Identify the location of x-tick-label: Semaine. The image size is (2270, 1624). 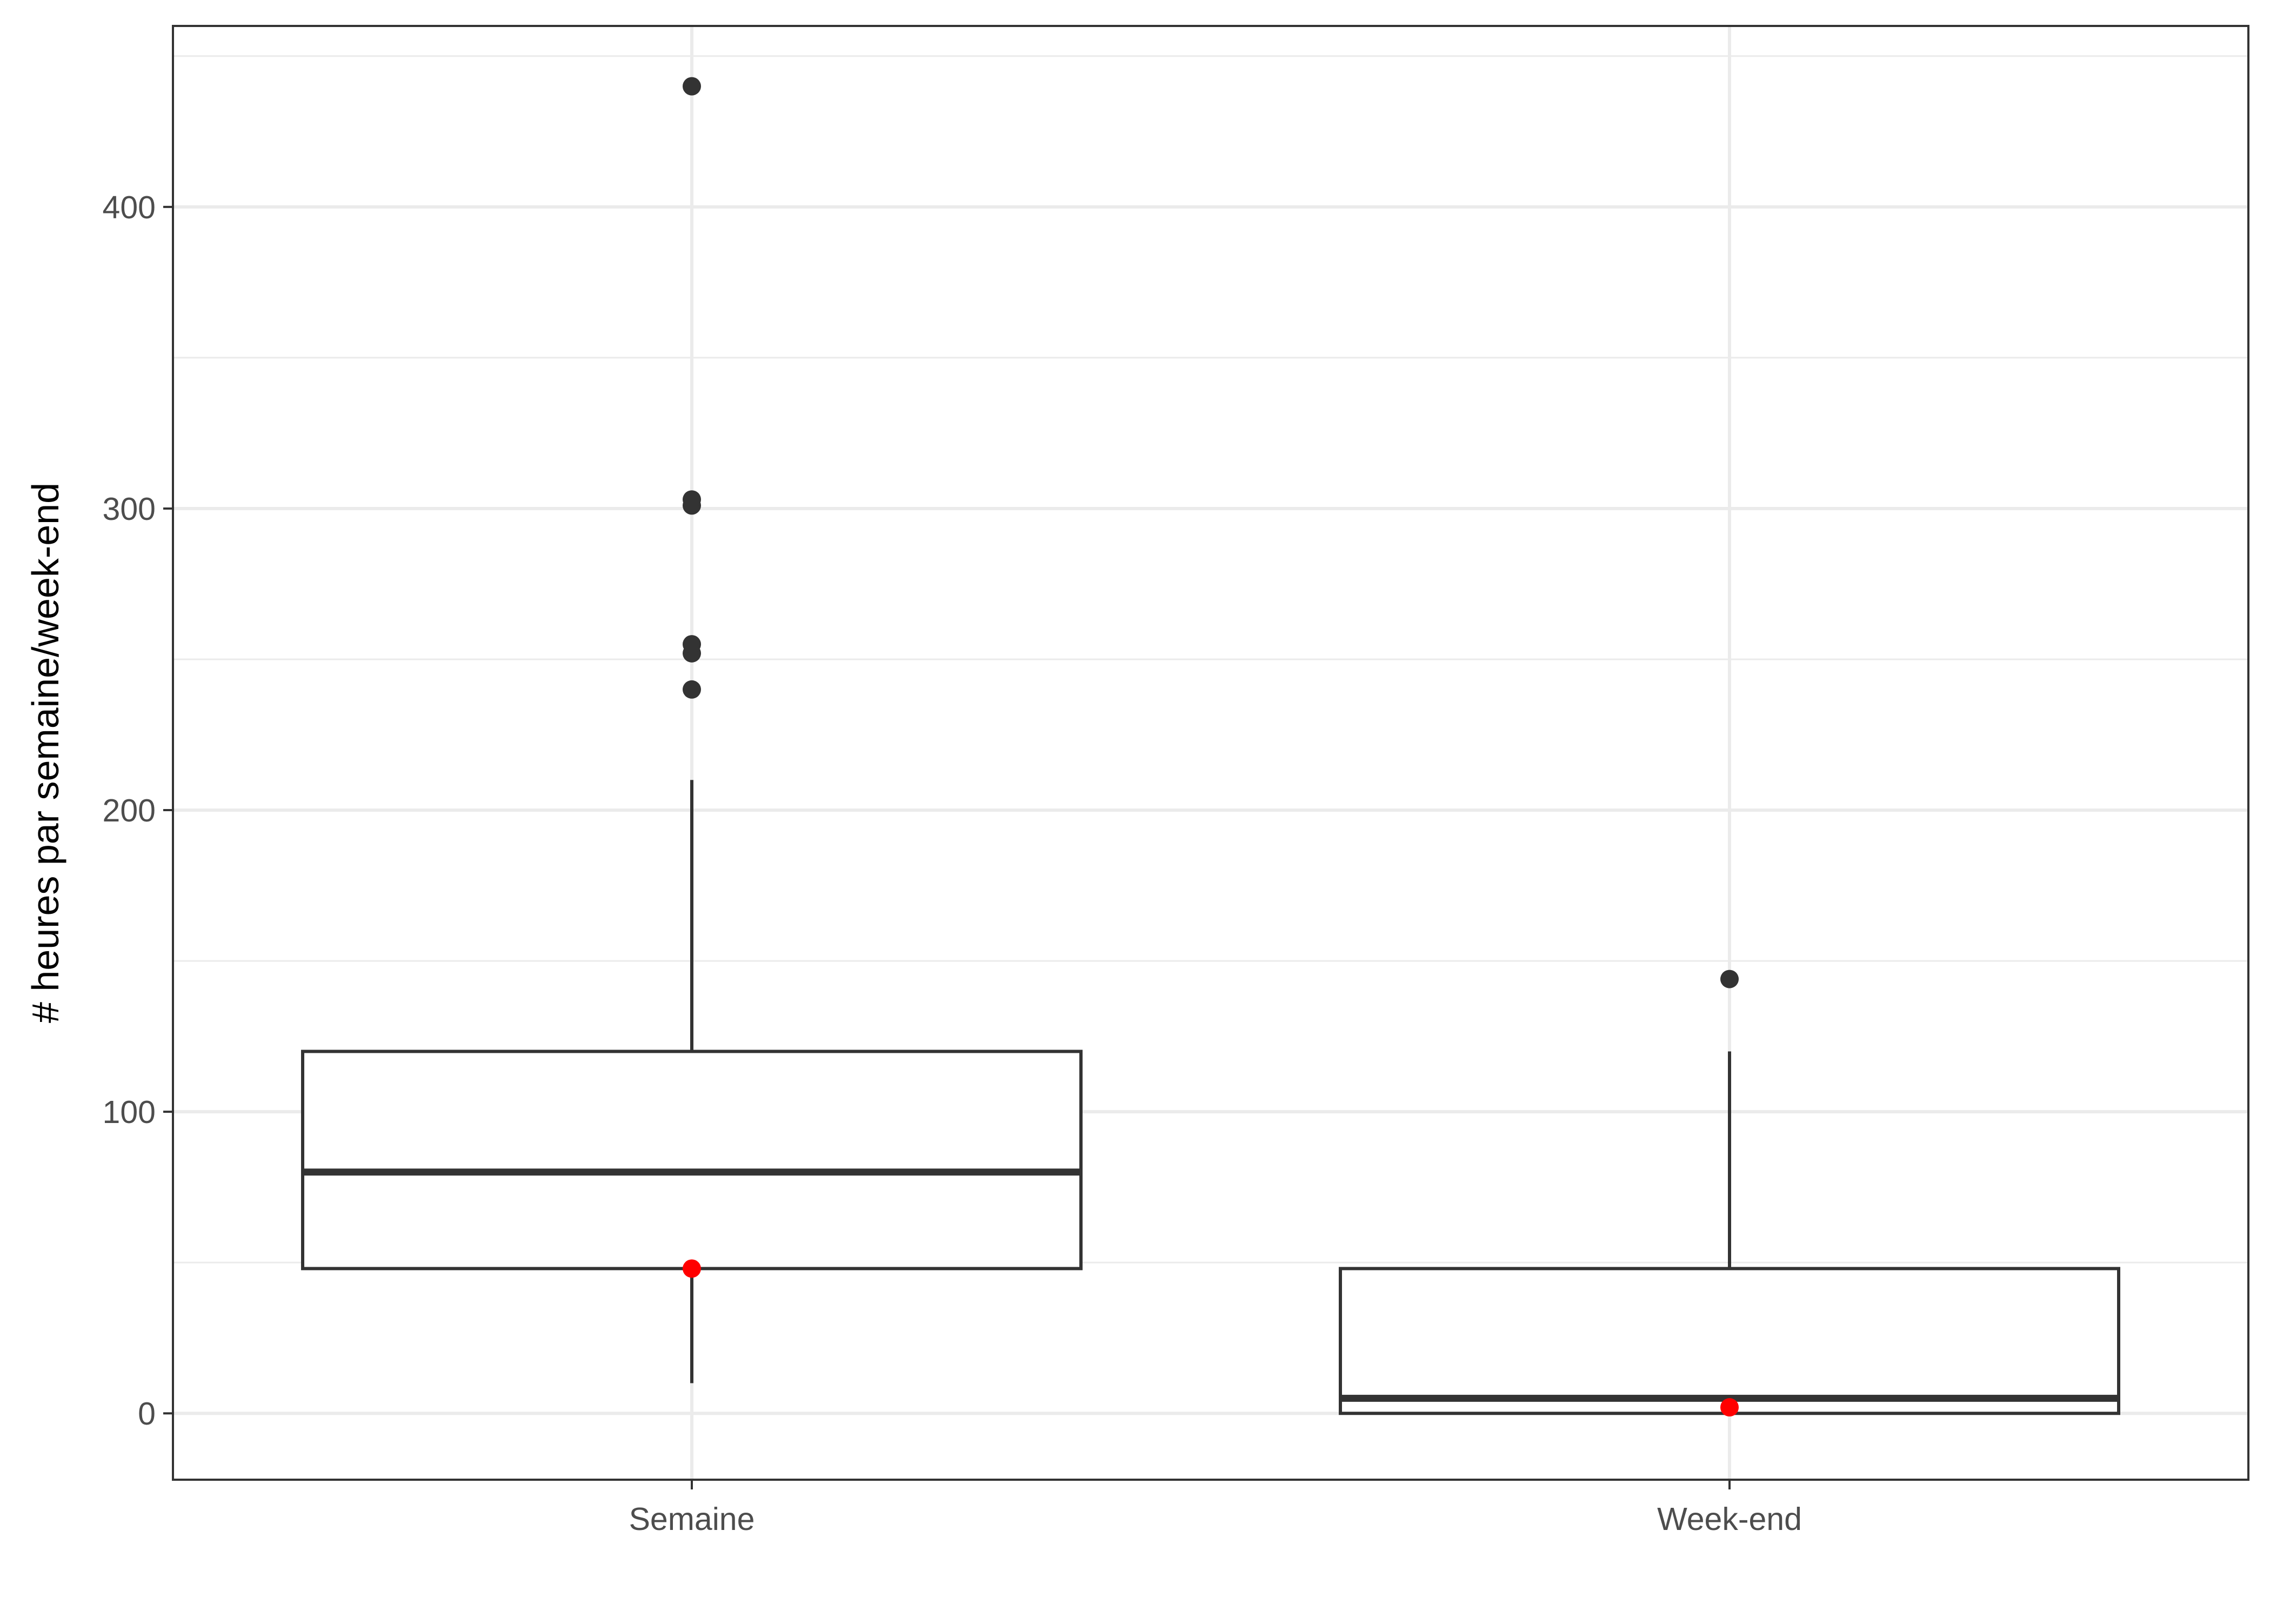
(692, 1519).